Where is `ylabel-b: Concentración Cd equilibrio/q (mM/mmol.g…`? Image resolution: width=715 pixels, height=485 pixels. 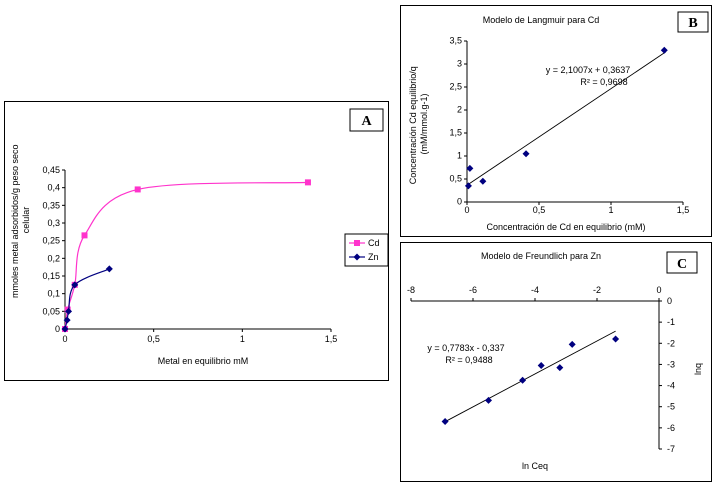 ylabel-b: Concentración Cd equilibrio/q (mM/mmol.g… is located at coordinates (418, 124).